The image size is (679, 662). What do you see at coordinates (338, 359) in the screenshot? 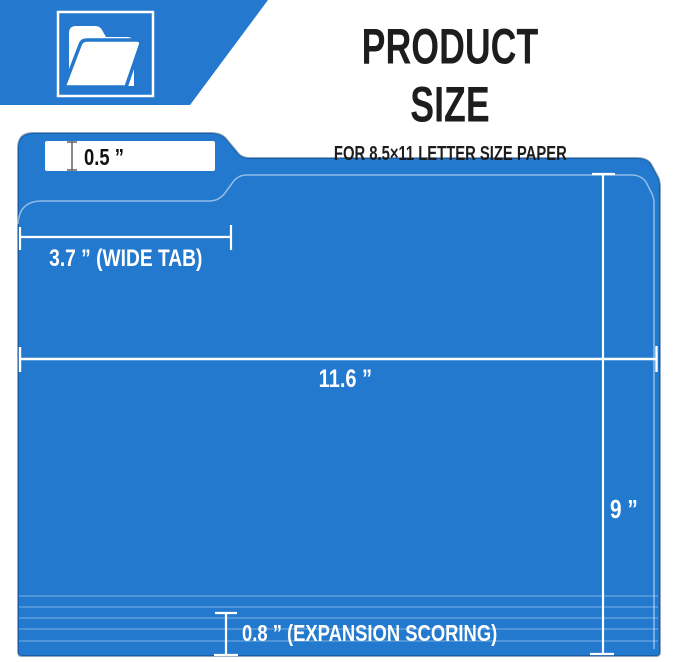
I see `folder-width-measure` at bounding box center [338, 359].